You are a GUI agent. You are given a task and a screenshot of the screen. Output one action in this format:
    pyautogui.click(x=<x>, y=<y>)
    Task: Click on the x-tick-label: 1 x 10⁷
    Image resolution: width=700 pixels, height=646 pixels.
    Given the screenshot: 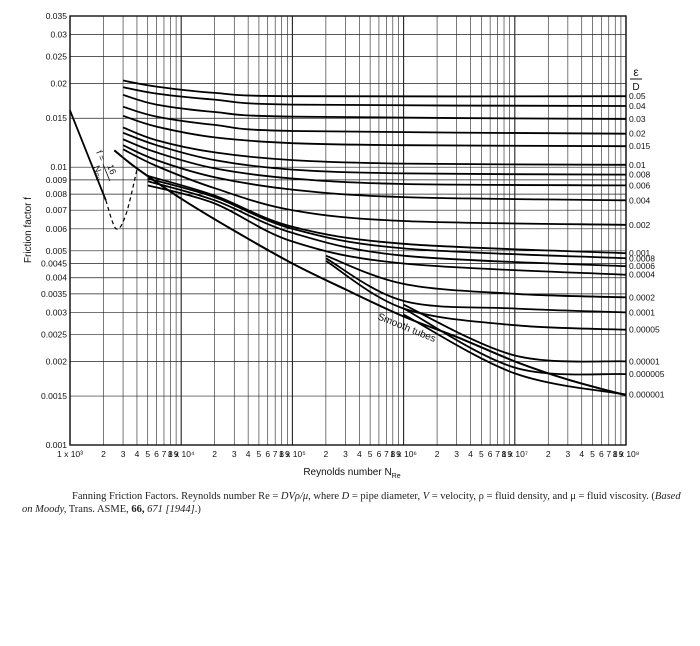 What is the action you would take?
    pyautogui.click(x=515, y=454)
    